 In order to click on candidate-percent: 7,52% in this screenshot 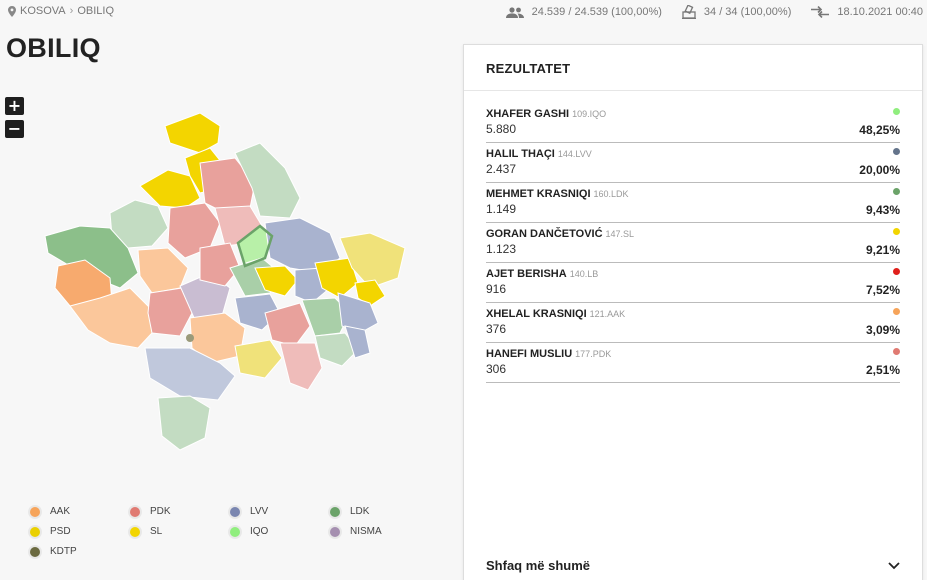, I will do `click(882, 290)`.